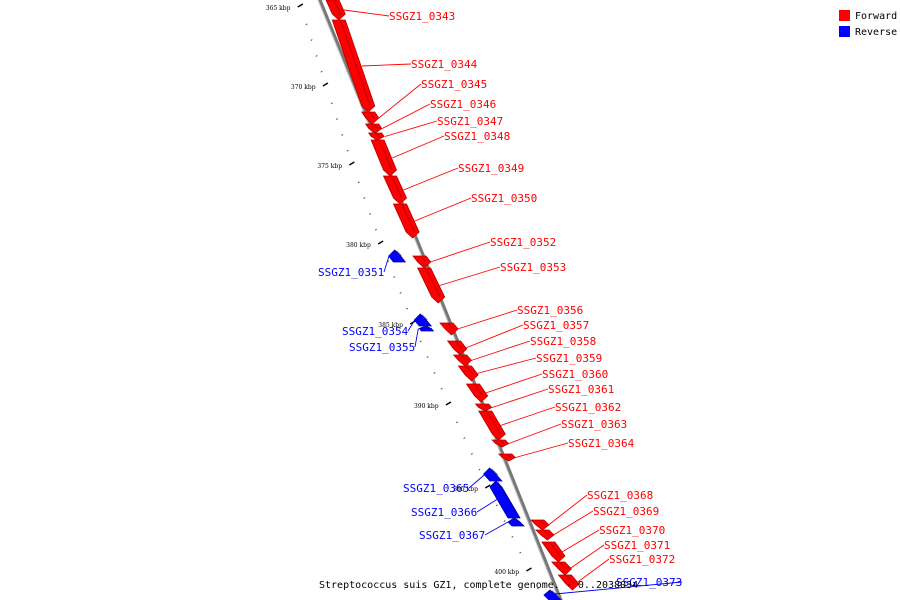 The width and height of the screenshot is (900, 600). What do you see at coordinates (649, 582) in the screenshot?
I see `gene-label: SSGZ1_0373` at bounding box center [649, 582].